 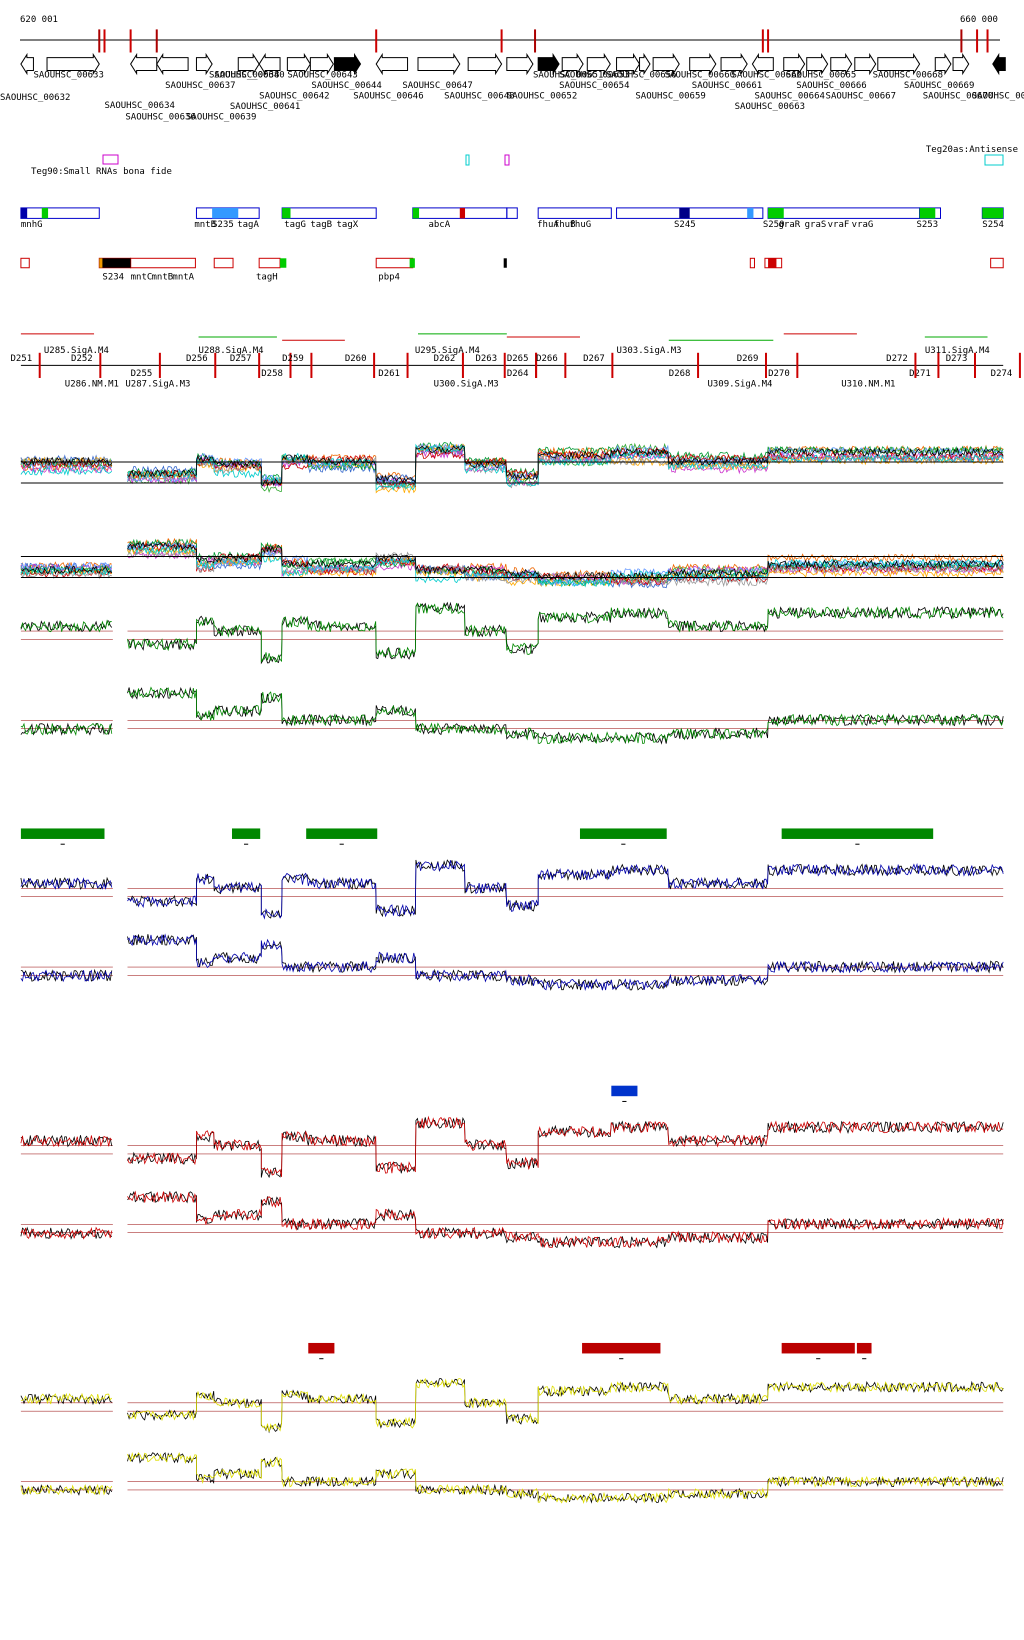 I want to click on promoter-label: U286.NM.M1, so click(x=92, y=384).